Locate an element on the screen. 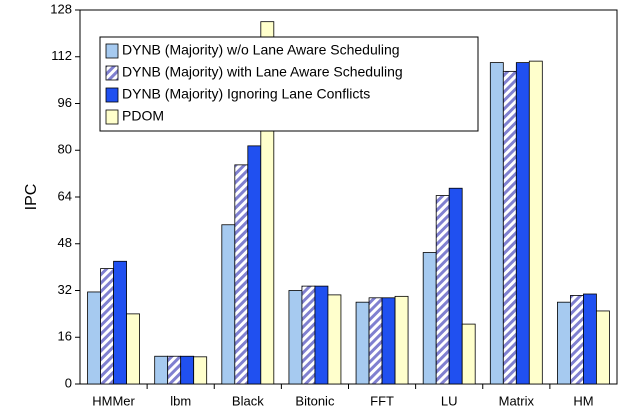 The width and height of the screenshot is (622, 419). x-tick-label: lbm is located at coordinates (180, 400).